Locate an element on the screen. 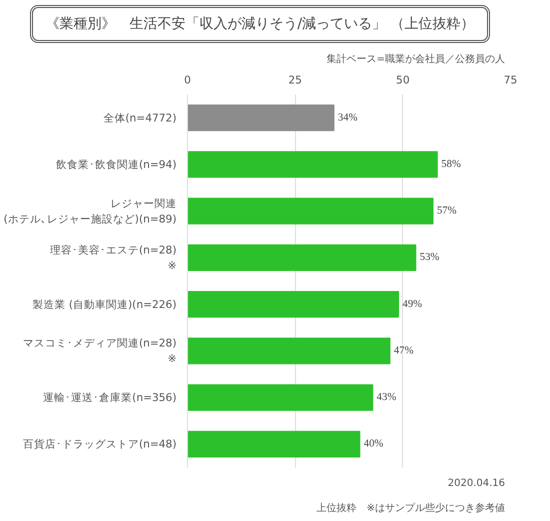 The image size is (550, 521). data-label: 34% is located at coordinates (348, 118).